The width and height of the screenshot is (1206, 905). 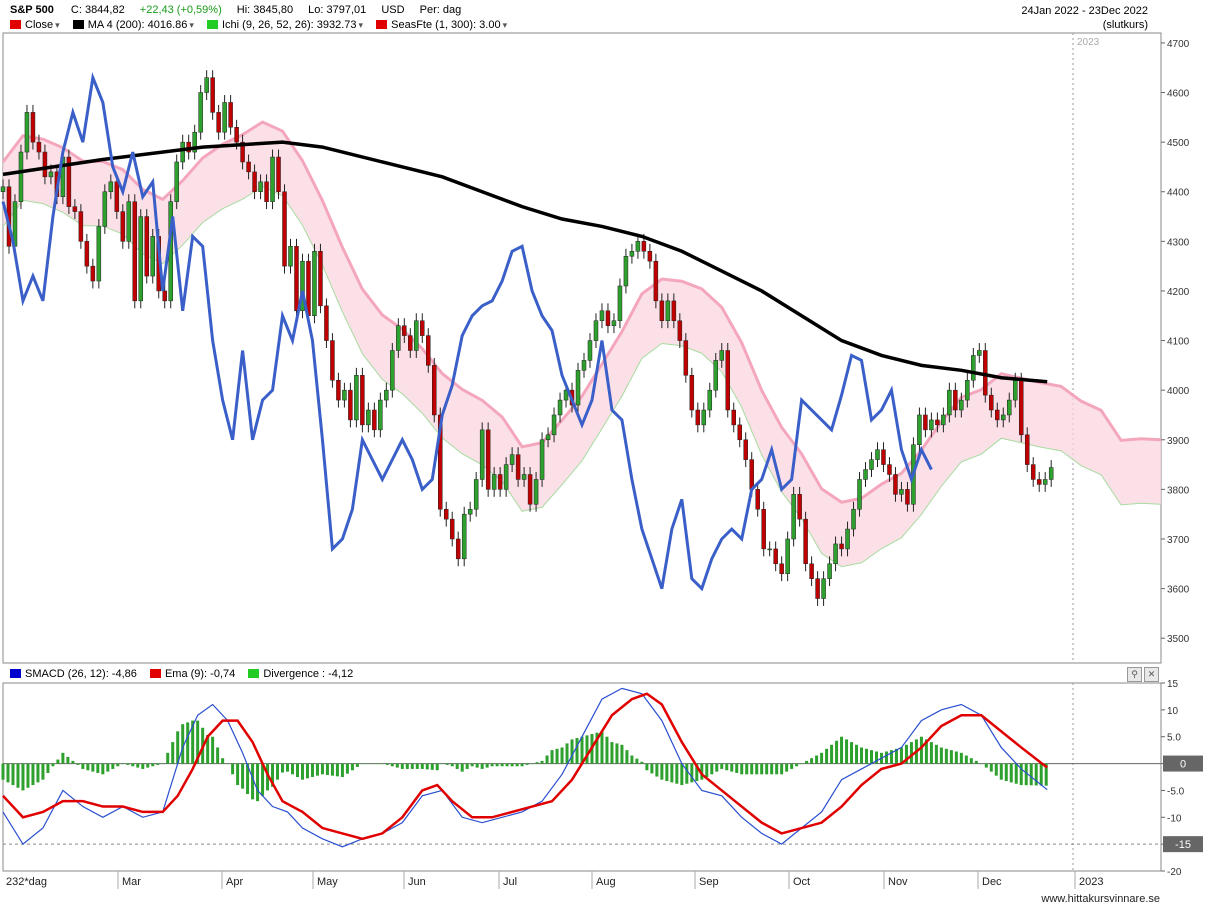 I want to click on legend-ema: Ema (9): -0,74, so click(x=192, y=674).